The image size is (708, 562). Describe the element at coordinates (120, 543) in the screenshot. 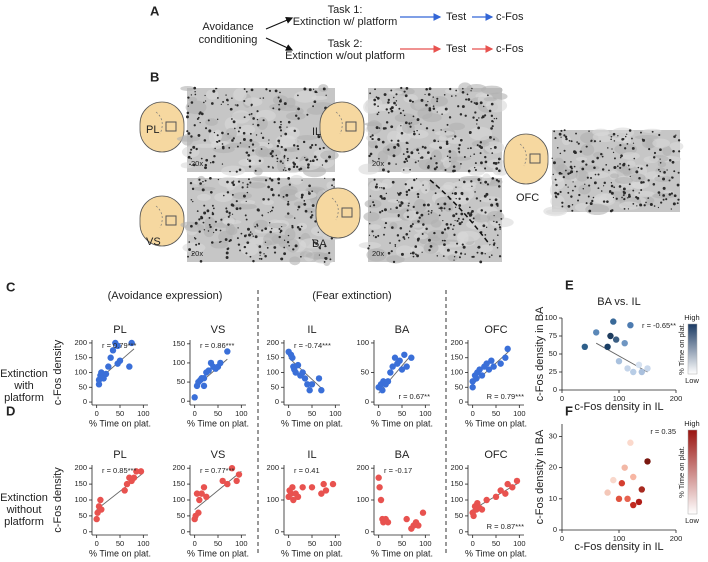

I see `x-tick-label: 50` at that location.